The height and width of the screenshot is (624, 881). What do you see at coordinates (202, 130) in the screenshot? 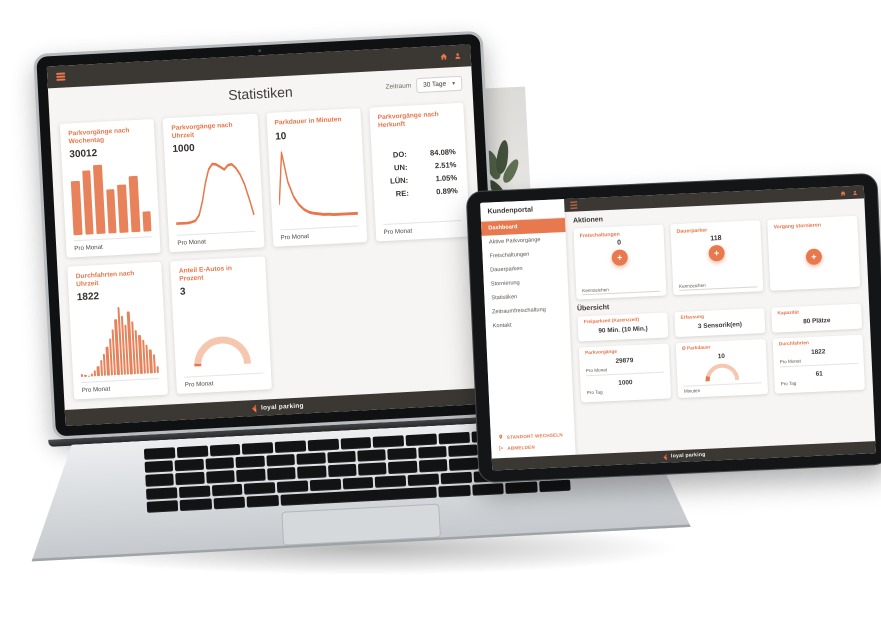
I see `card-title: Parkvorgänge nach Uhrzeit` at bounding box center [202, 130].